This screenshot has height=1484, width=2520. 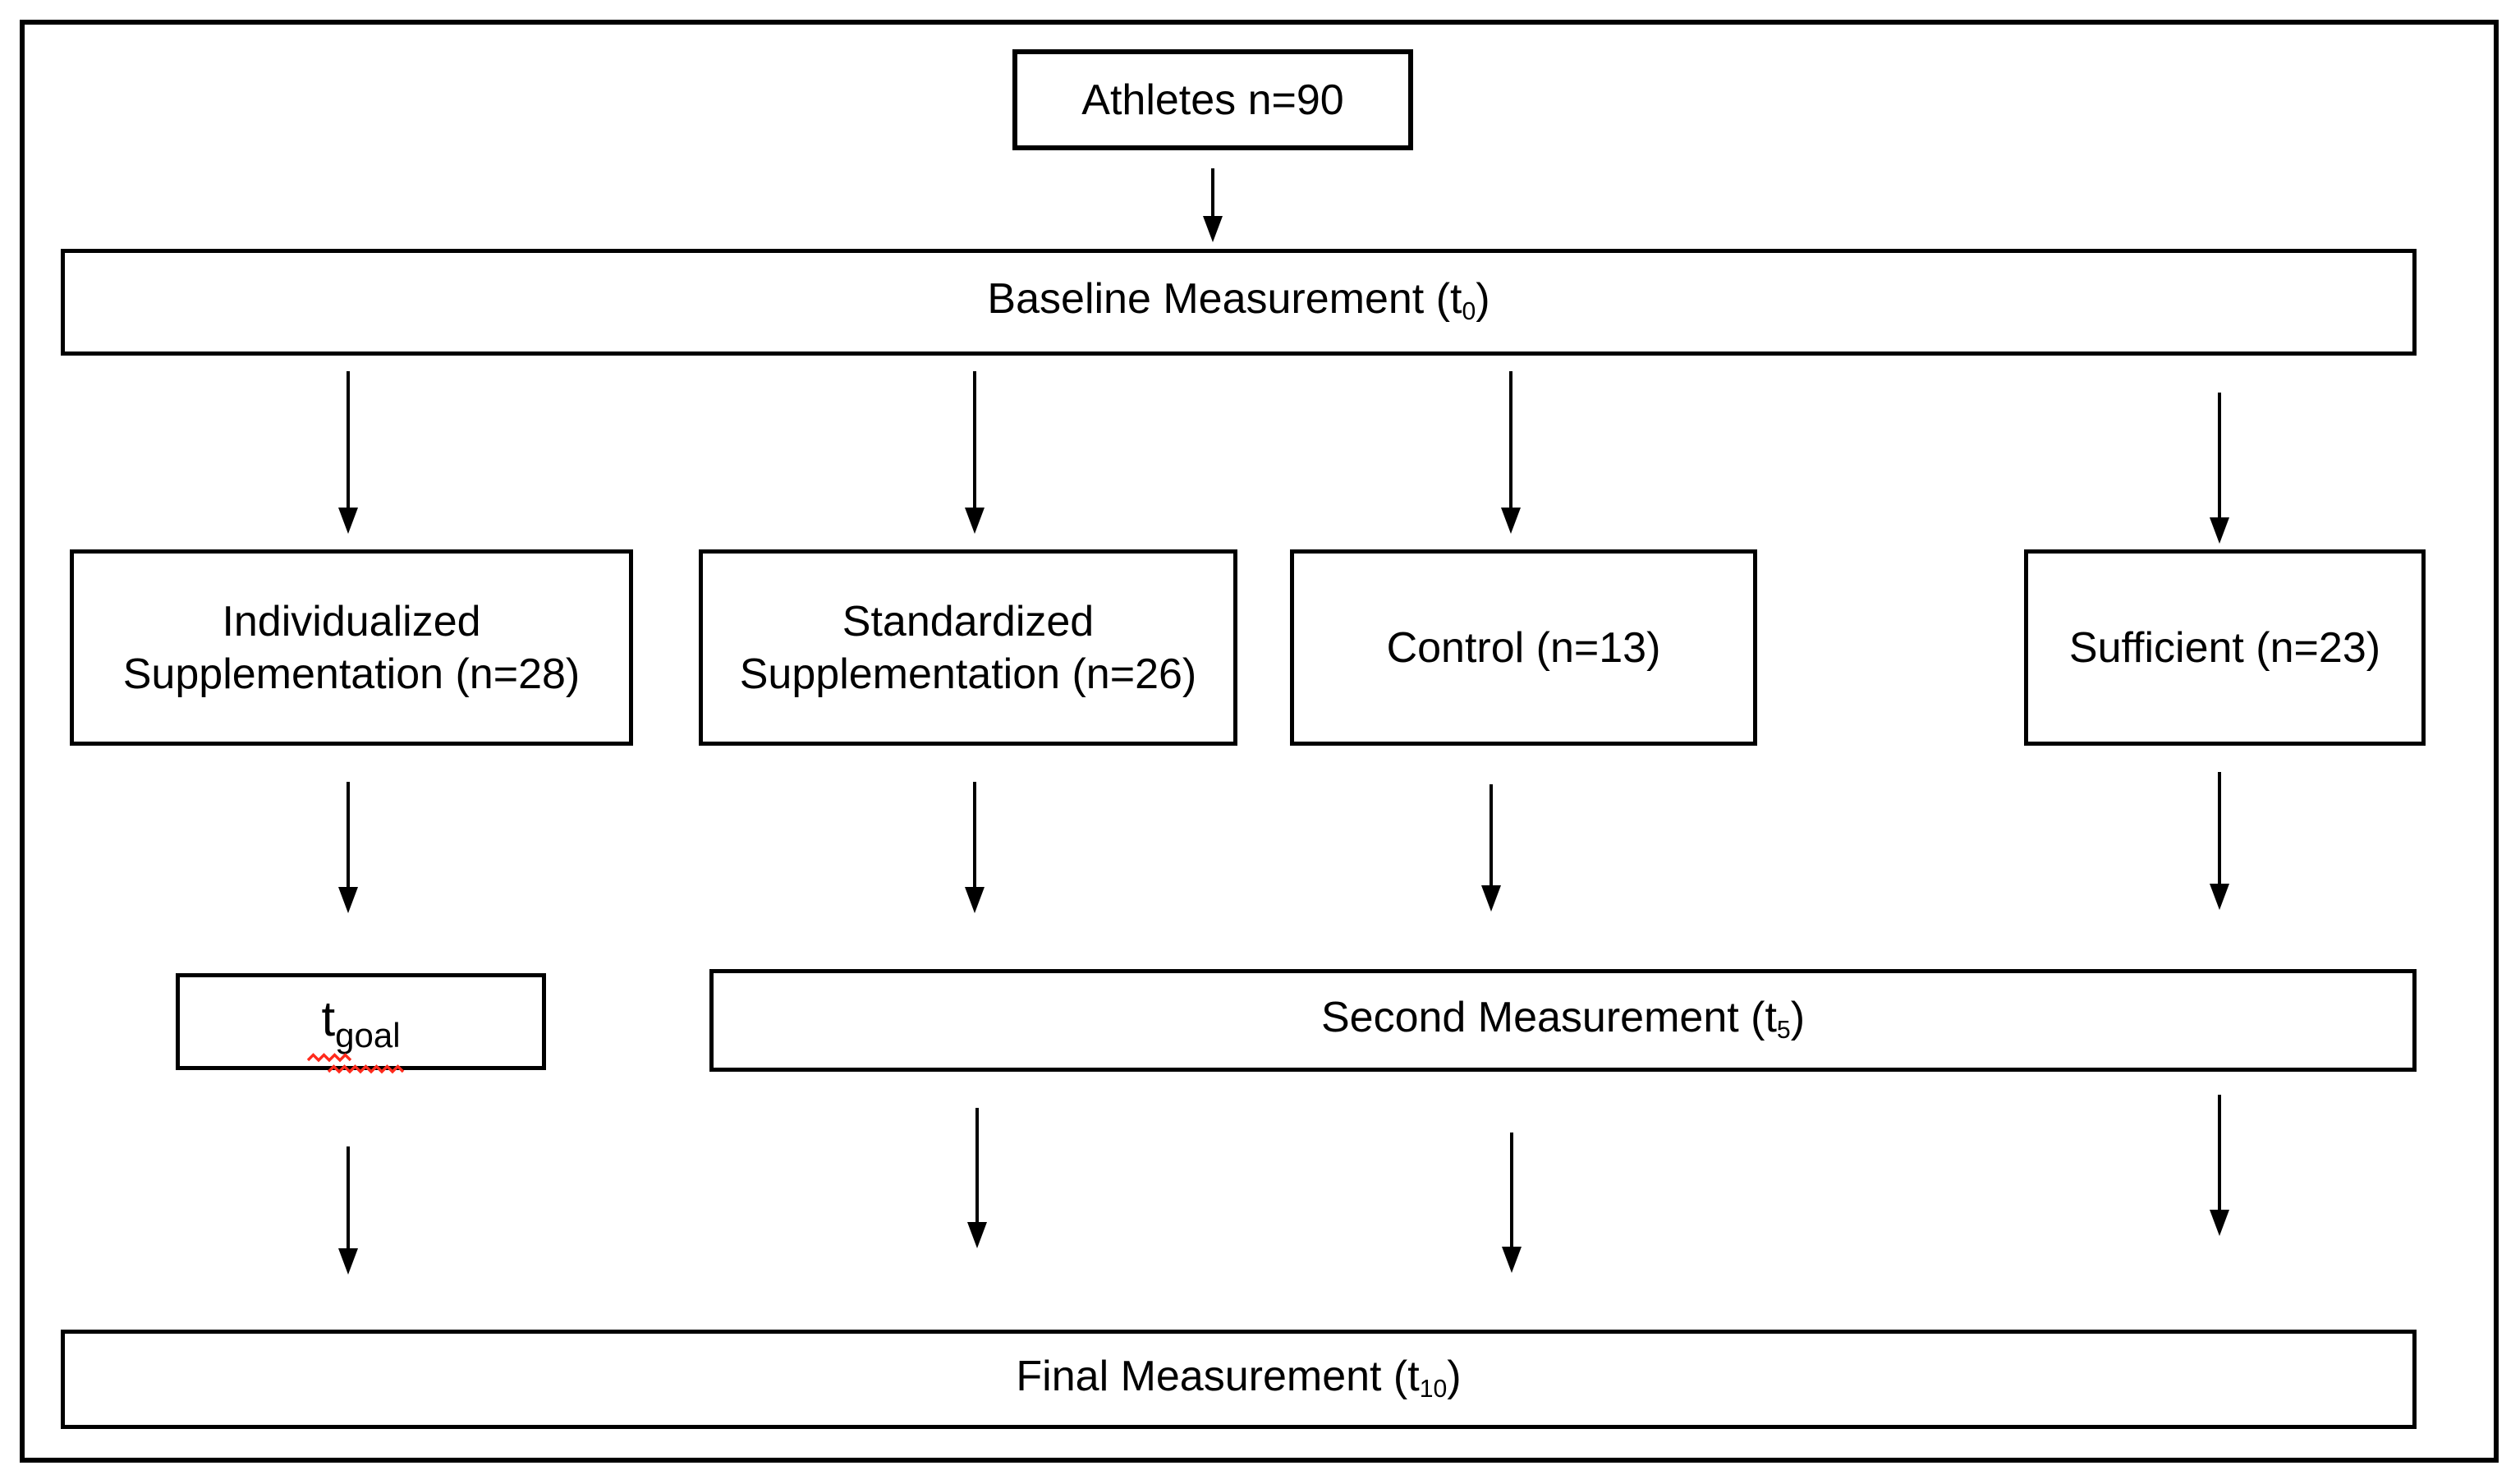 I want to click on subscript: 5, so click(x=1783, y=1030).